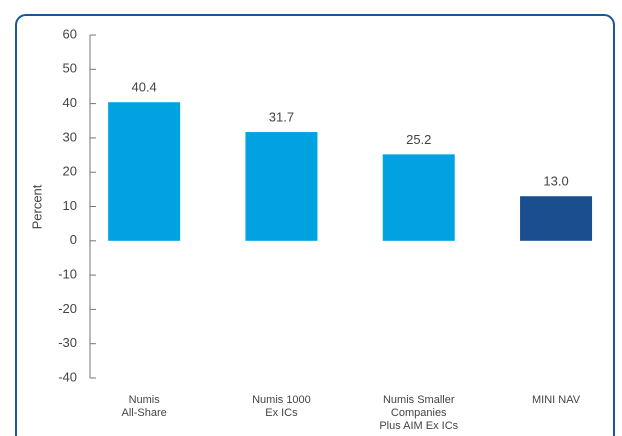  I want to click on x-tick-label-line: All-Share, so click(144, 413).